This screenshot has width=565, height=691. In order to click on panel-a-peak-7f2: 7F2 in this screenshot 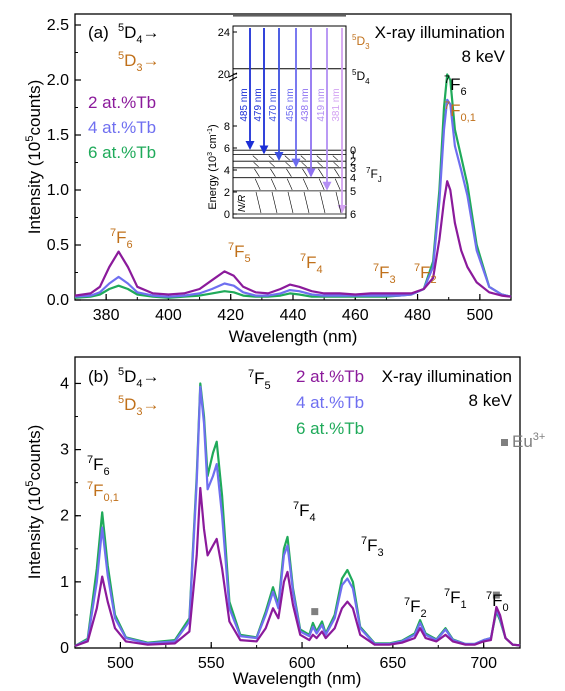, I will do `click(425, 274)`.